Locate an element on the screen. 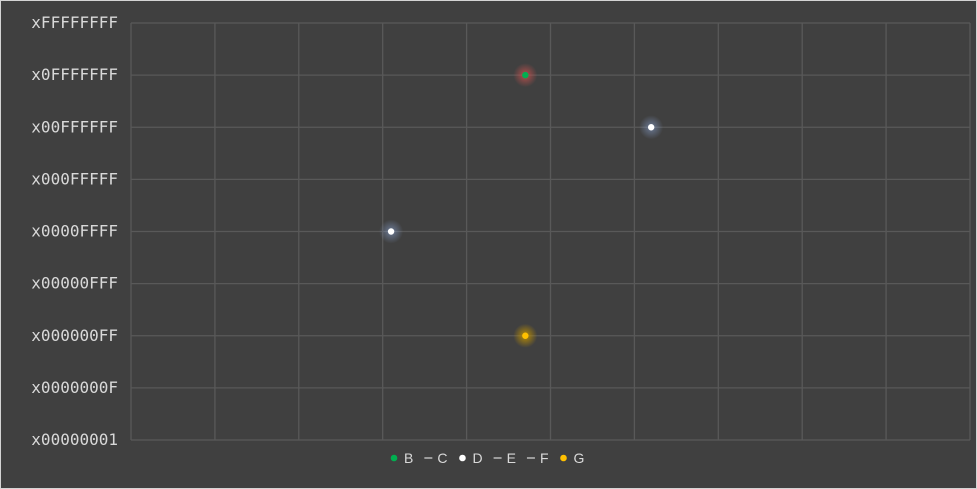  y-tick-label: x000000FF is located at coordinates (74, 335).